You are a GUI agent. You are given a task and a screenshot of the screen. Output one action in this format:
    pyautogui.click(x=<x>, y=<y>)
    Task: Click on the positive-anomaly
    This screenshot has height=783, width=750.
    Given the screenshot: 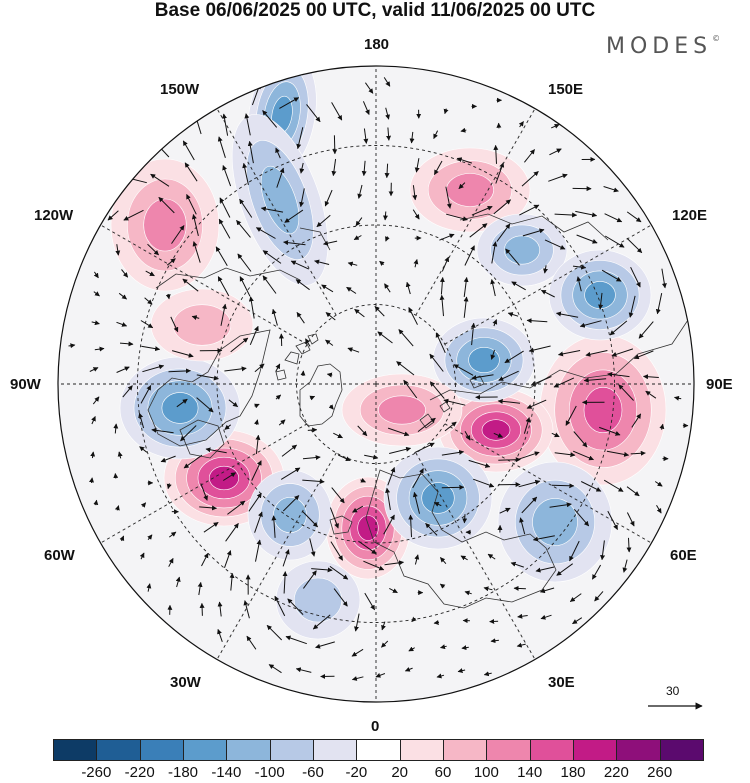 What is the action you would take?
    pyautogui.click(x=496, y=430)
    